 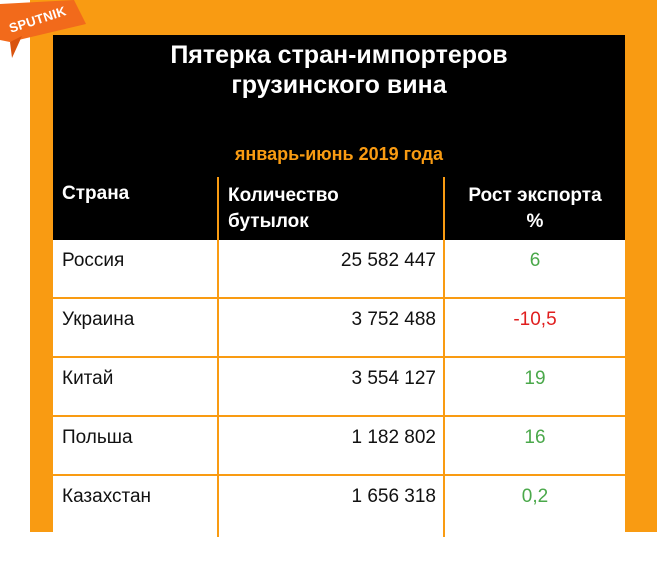 I want to click on title-line-1: Пятерка стран-импортеров, so click(x=339, y=55).